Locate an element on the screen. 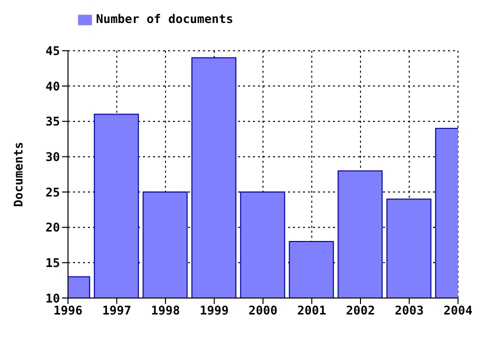 This screenshot has width=480, height=350. x-tick-label: 1998 is located at coordinates (165, 311).